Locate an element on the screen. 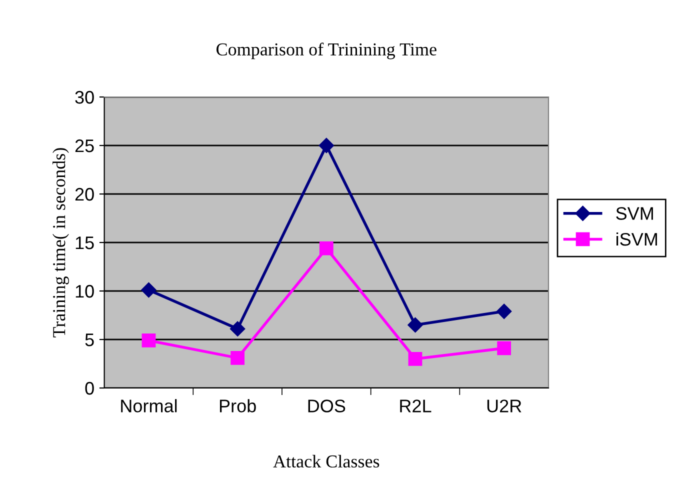 This screenshot has width=673, height=485. x-tick-label: U2R is located at coordinates (504, 406).